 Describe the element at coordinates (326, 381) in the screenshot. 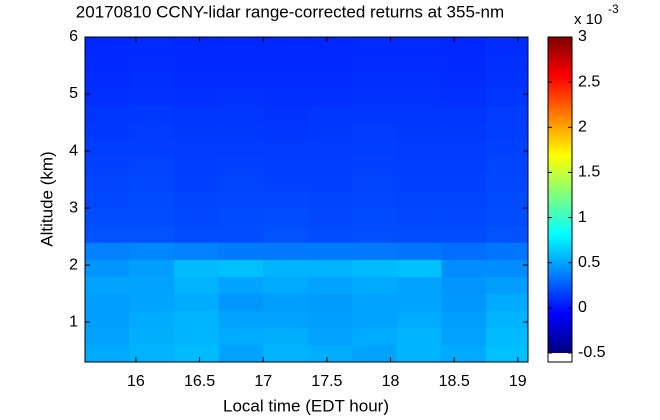

I see `x-tick-label: 17.5` at that location.